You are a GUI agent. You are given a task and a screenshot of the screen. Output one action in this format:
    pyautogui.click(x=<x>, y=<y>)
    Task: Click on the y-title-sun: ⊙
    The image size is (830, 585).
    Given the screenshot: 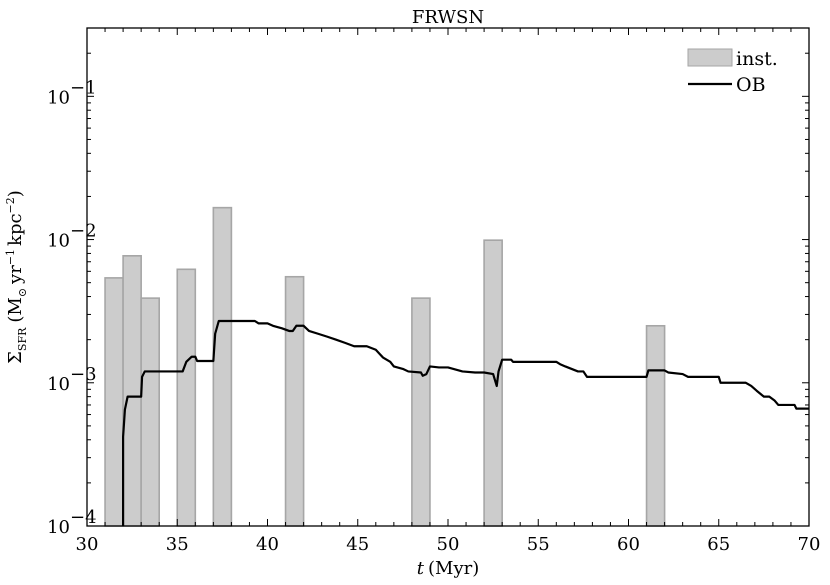 What is the action you would take?
    pyautogui.click(x=22, y=292)
    